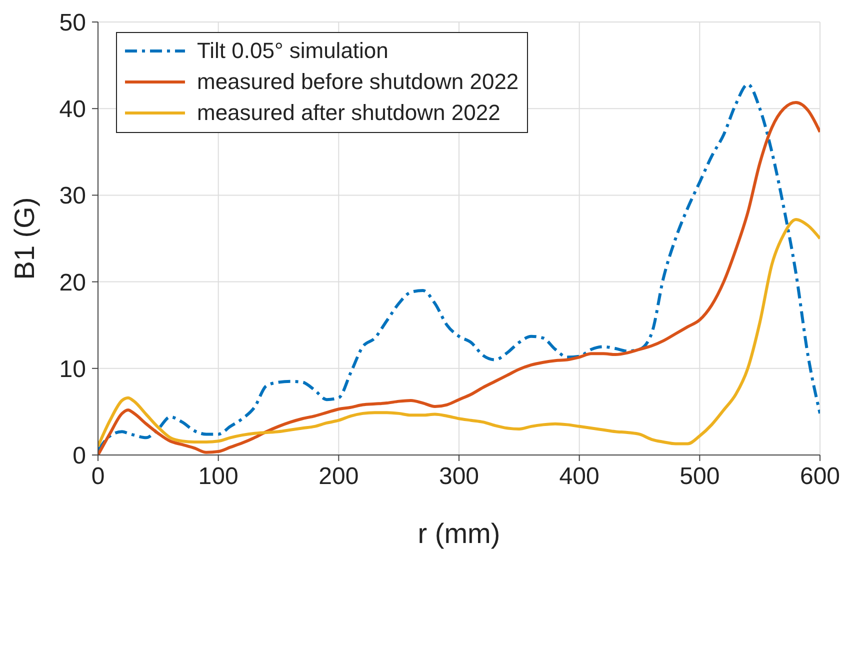  I want to click on y-tick-label: 50, so click(72, 23).